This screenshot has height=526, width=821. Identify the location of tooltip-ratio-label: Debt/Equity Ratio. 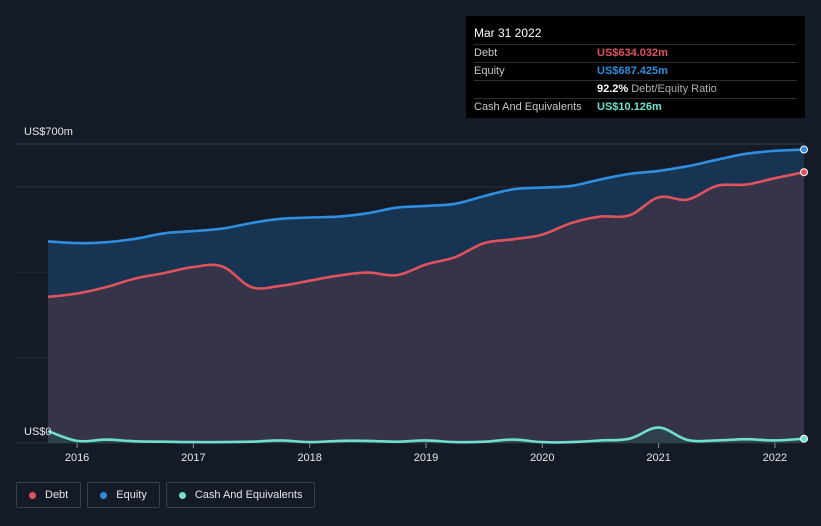
(674, 89).